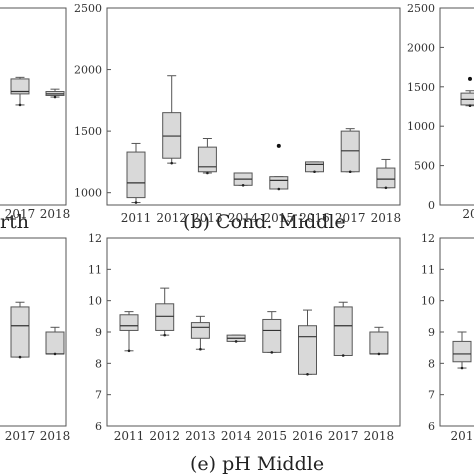 This screenshot has height=474, width=474. What do you see at coordinates (421, 47) in the screenshot?
I see `y-tick-label: 2000` at bounding box center [421, 47].